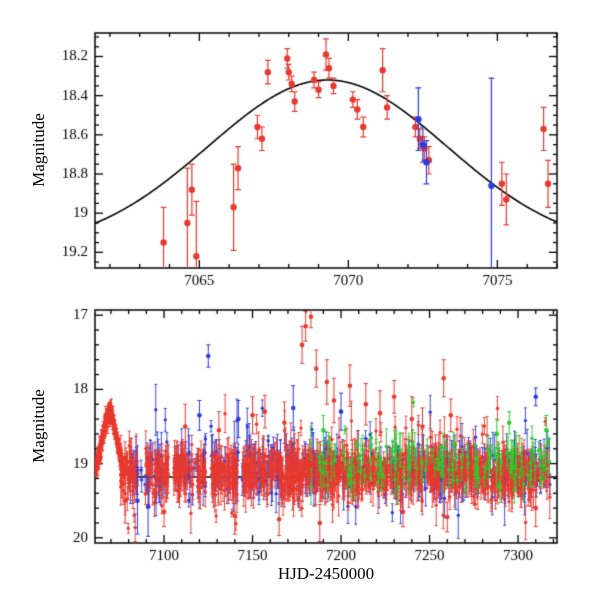 The width and height of the screenshot is (600, 600). Describe the element at coordinates (326, 573) in the screenshot. I see `x-axis-label: HJD-2450000` at that location.